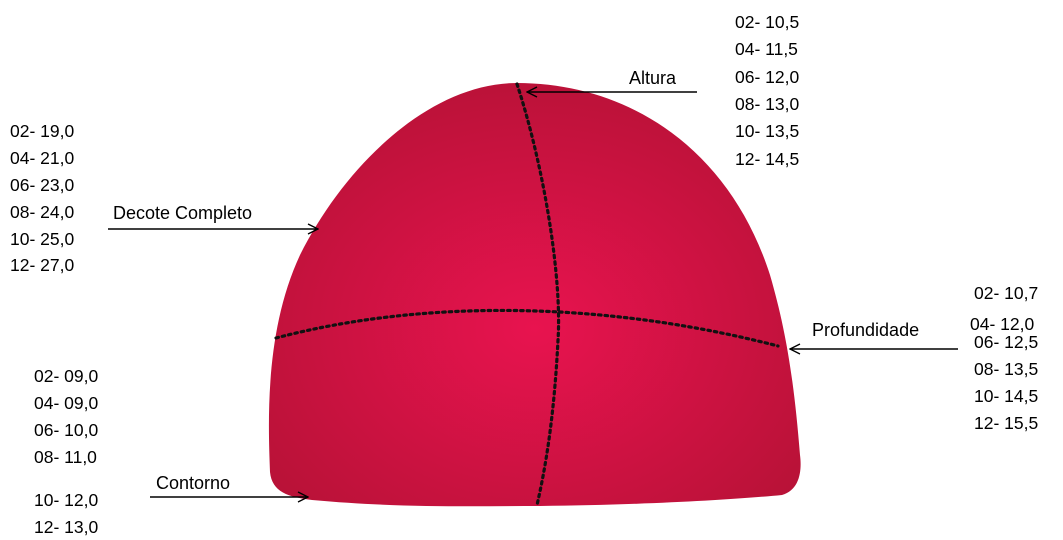 The height and width of the screenshot is (540, 1063). Describe the element at coordinates (538, 294) in the screenshot. I see `height-guide-line` at that location.